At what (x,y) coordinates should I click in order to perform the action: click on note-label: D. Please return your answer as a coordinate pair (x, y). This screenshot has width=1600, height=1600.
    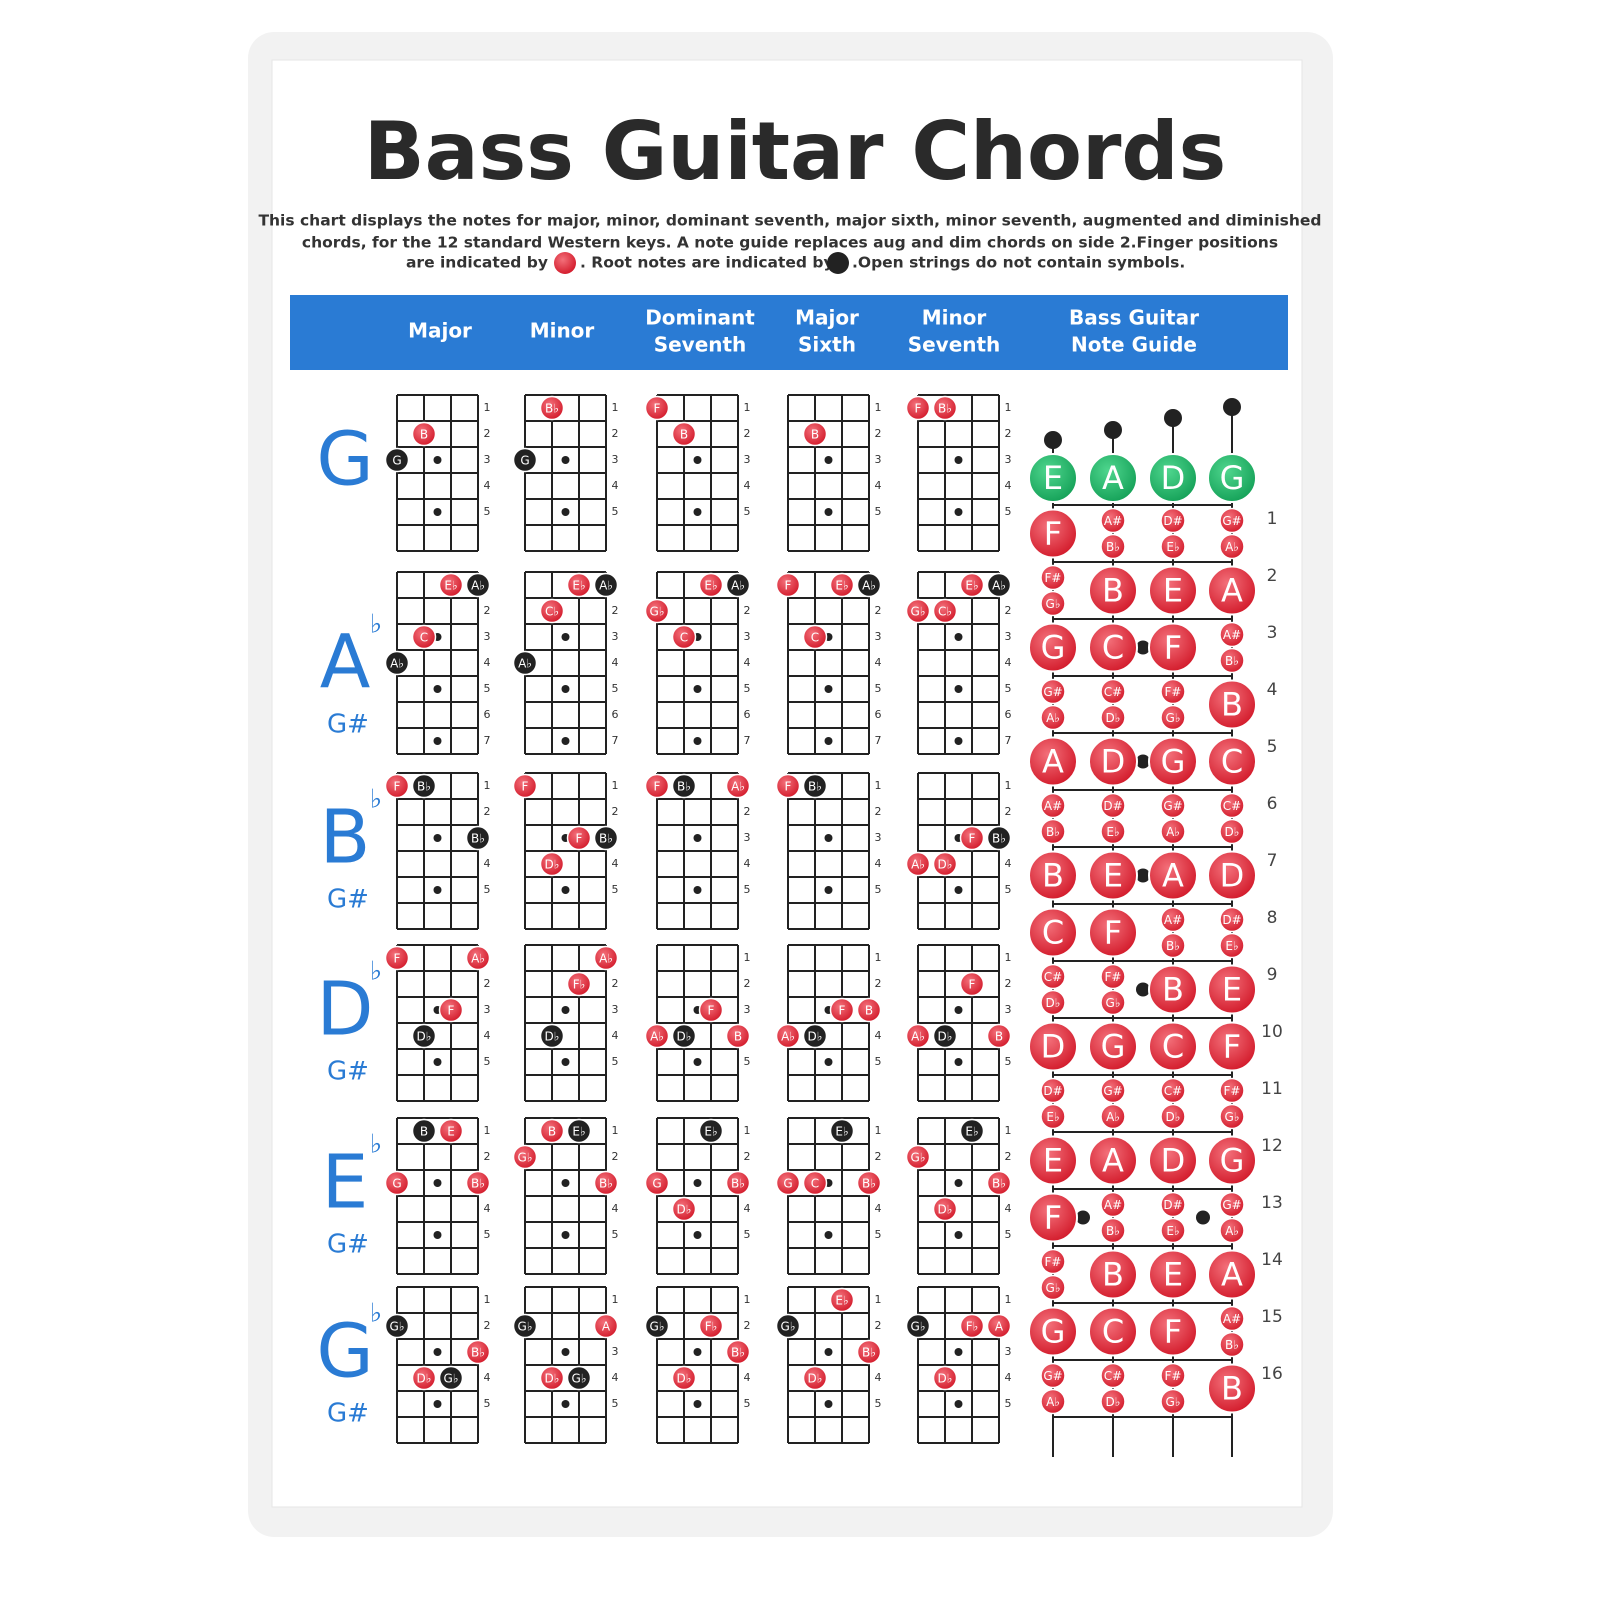
    Looking at the image, I should click on (1053, 1047).